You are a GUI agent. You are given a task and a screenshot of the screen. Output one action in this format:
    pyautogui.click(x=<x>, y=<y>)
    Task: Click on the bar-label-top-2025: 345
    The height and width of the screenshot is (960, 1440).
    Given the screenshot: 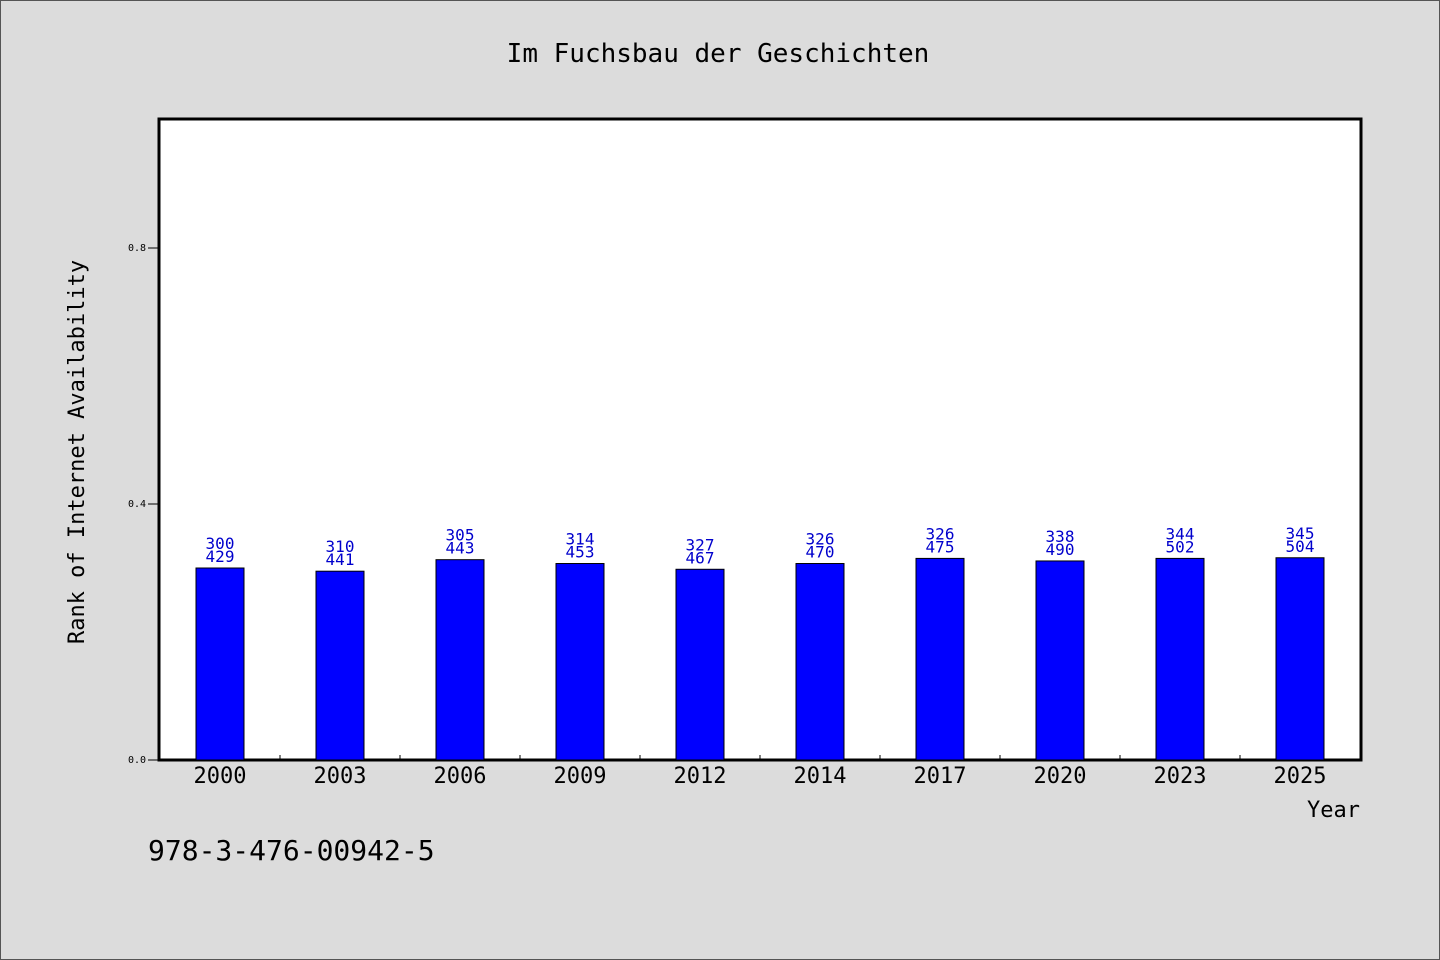 What is the action you would take?
    pyautogui.click(x=1300, y=533)
    